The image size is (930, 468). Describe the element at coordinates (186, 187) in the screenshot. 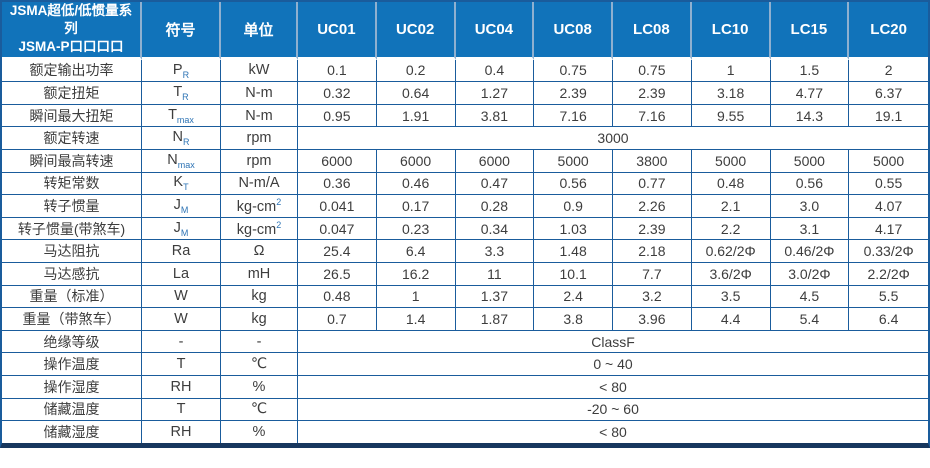

I see `symbol-subscript: T` at that location.